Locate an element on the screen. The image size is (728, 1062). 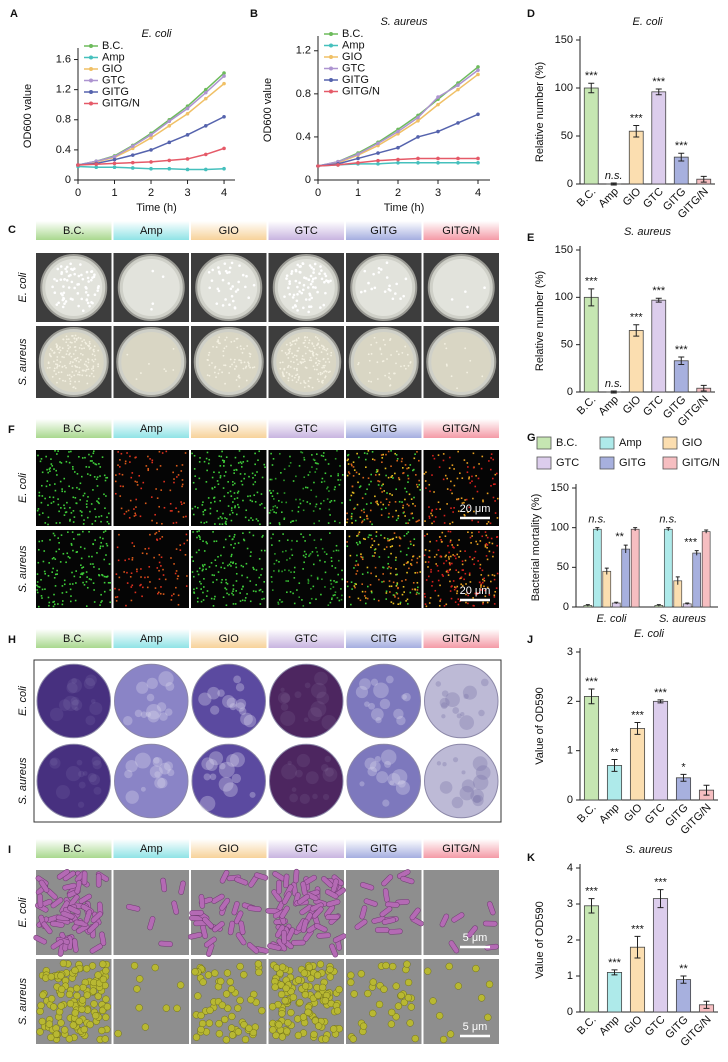
legend-swatch is located at coordinates (670, 463).